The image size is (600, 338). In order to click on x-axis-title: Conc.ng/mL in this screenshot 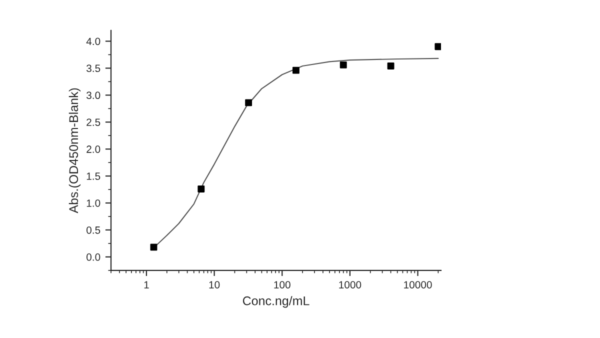, I will do `click(276, 302)`.